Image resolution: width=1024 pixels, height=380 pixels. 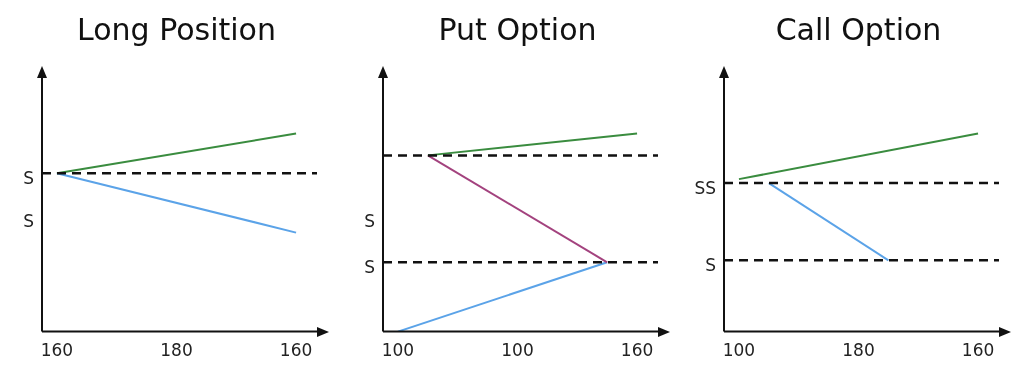 What do you see at coordinates (517, 29) in the screenshot?
I see `chart-title: Put Option` at bounding box center [517, 29].